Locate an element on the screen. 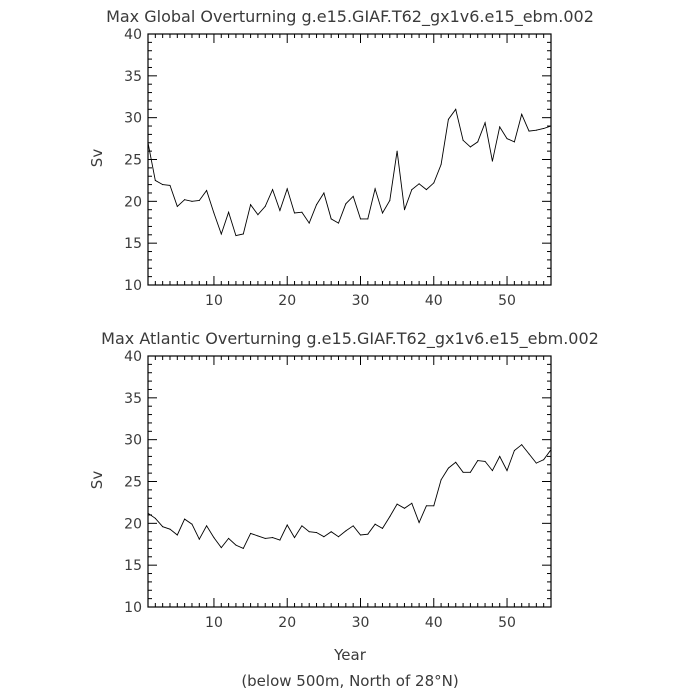 The height and width of the screenshot is (700, 700). x-tick-label: 20 is located at coordinates (287, 301).